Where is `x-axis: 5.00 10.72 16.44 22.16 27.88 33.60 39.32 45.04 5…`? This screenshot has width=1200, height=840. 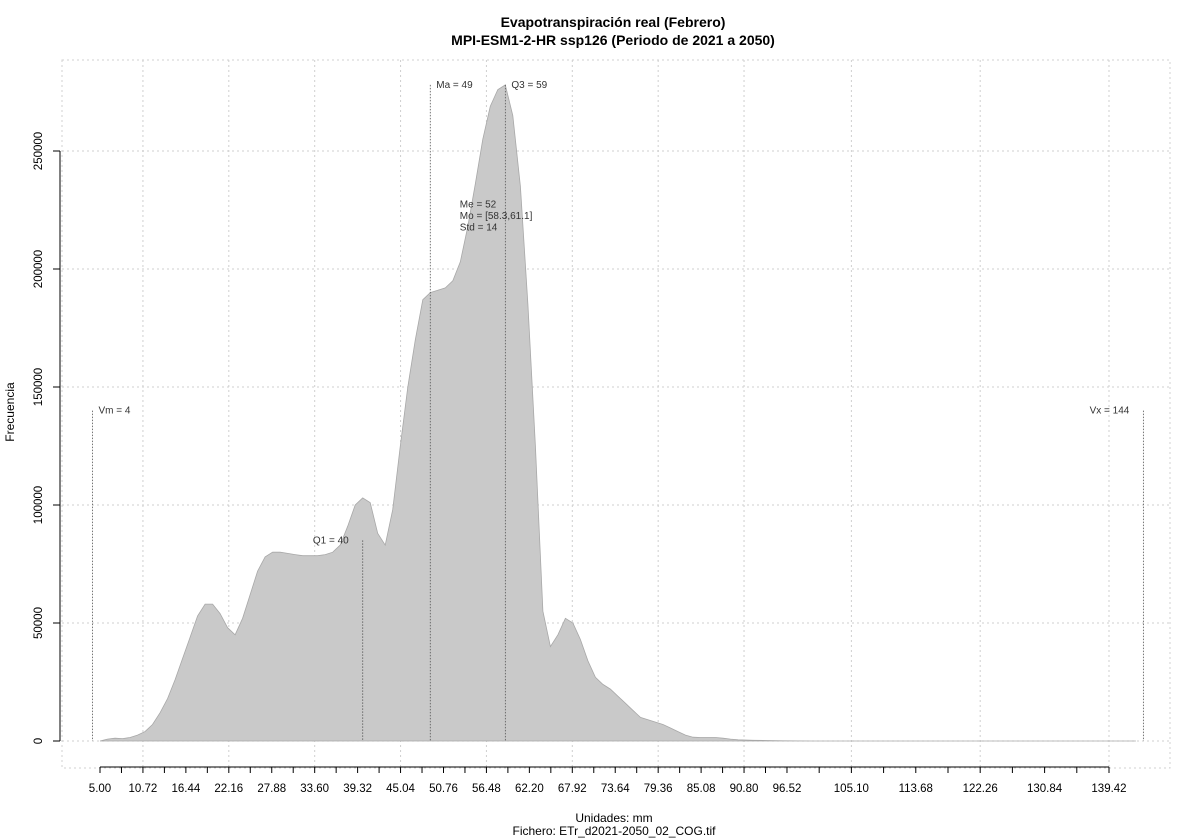 x-axis: 5.00 10.72 16.44 22.16 27.88 33.60 39.32 45.04 5… is located at coordinates (608, 780).